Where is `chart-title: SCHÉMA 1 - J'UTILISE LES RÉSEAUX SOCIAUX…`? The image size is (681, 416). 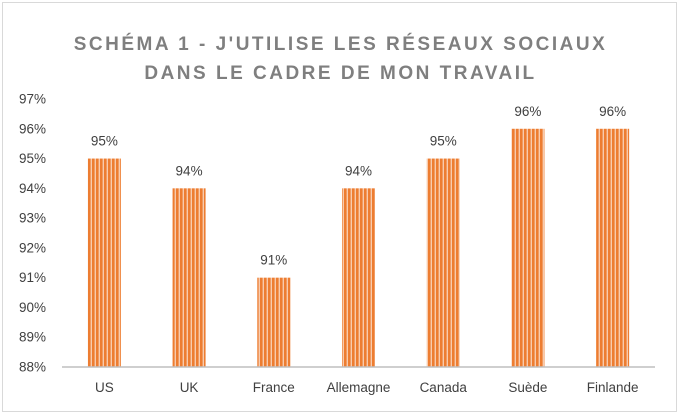
chart-title: SCHÉMA 1 - J'UTILISE LES RÉSEAUX SOCIAUX… is located at coordinates (340, 59).